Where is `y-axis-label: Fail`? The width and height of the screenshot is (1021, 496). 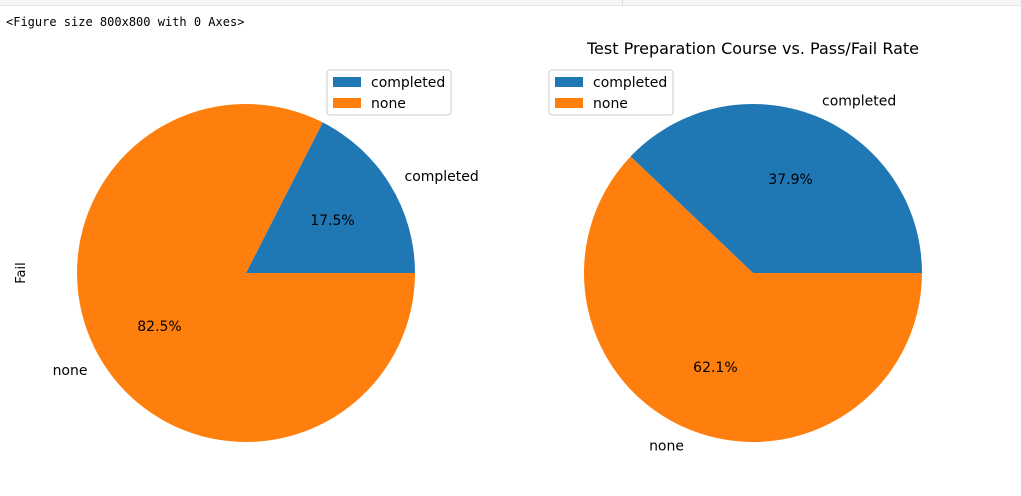 y-axis-label: Fail is located at coordinates (21, 272).